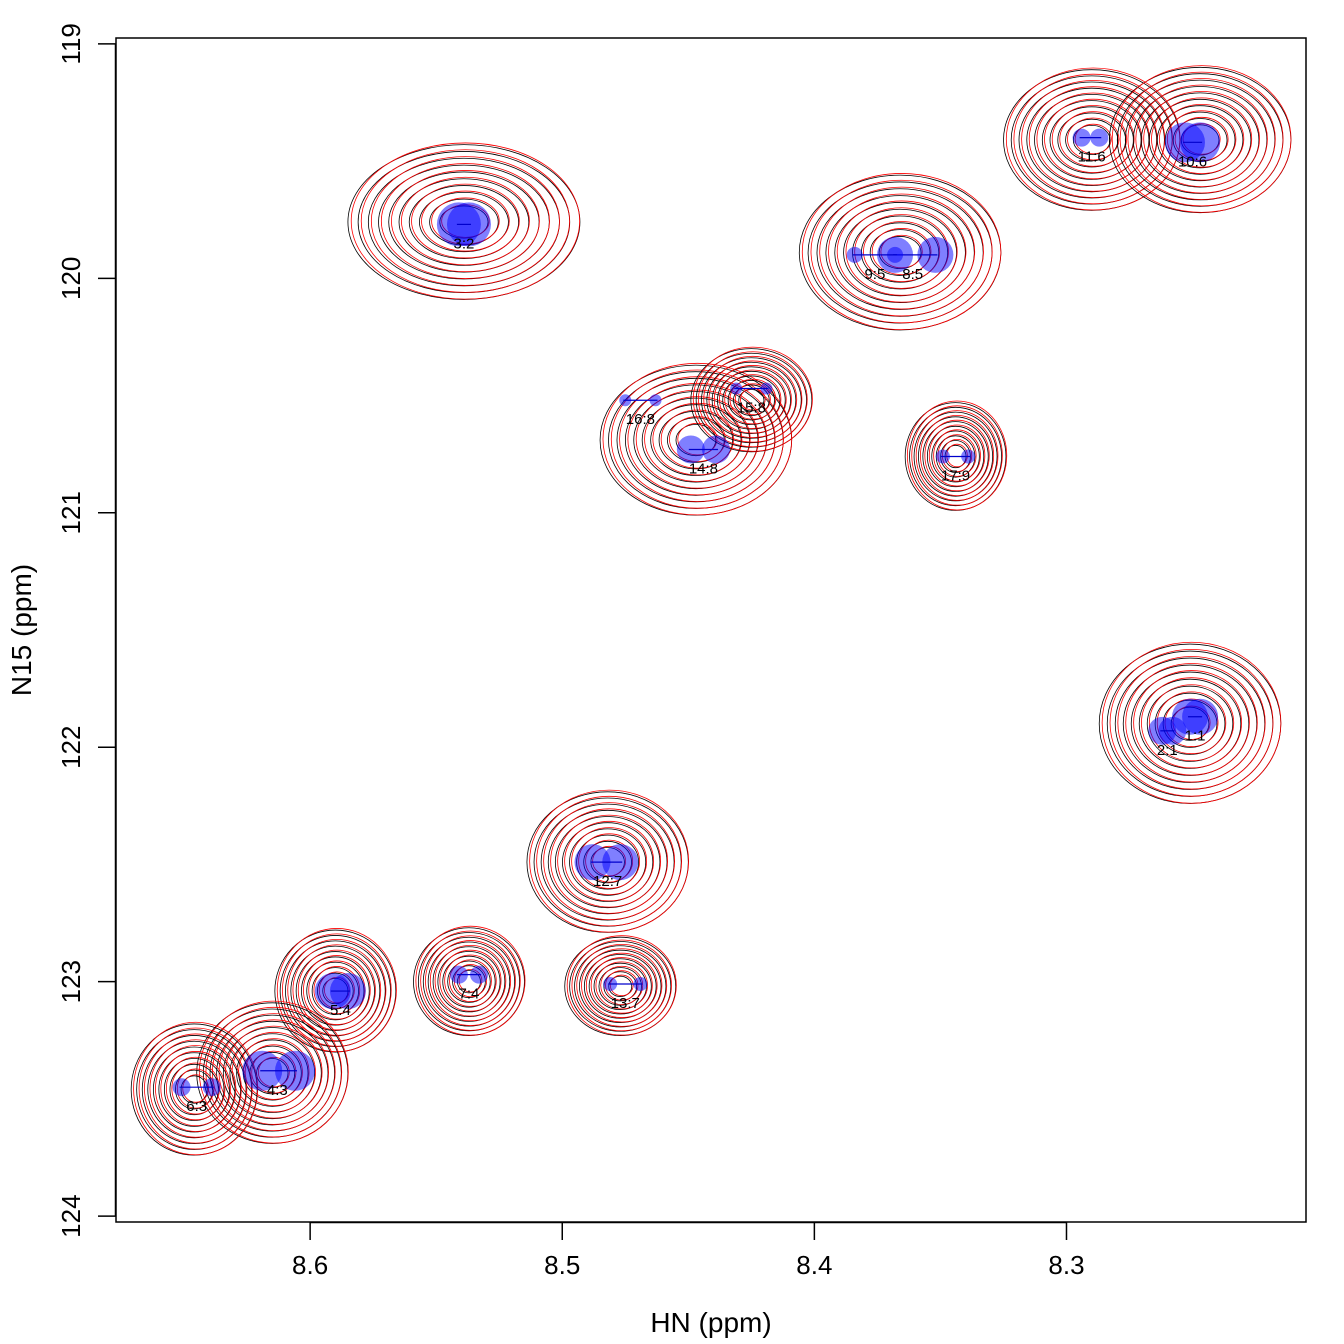 Image resolution: width=1344 pixels, height=1344 pixels. What do you see at coordinates (196, 1096) in the screenshot?
I see `peak-marker: 6:3` at bounding box center [196, 1096].